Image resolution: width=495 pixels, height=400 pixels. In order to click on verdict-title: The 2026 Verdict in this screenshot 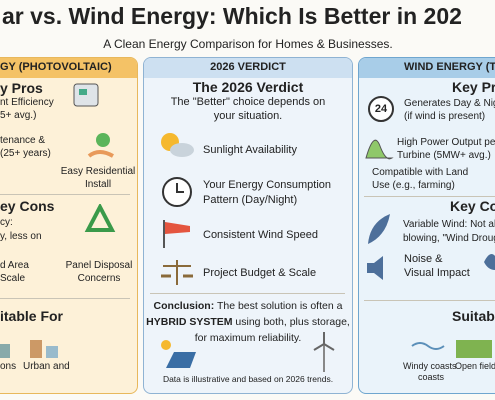, I will do `click(248, 87)`.